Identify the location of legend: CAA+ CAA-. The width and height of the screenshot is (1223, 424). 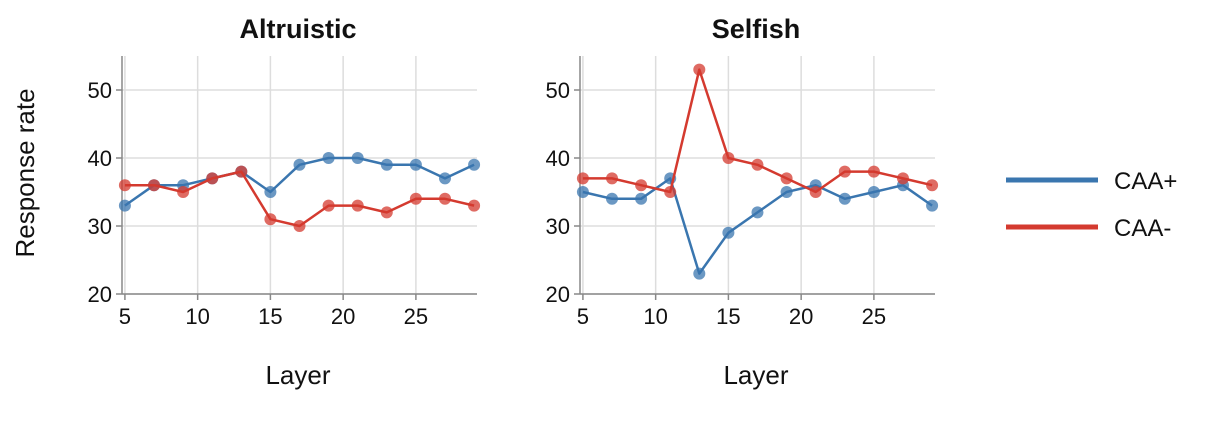
(1091, 205).